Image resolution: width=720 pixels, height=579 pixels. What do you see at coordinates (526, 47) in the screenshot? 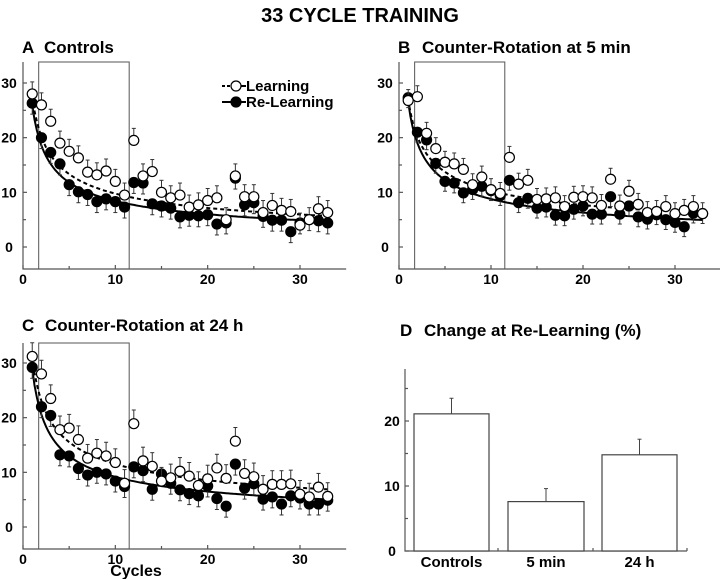
I see `panel-b-title: Counter-Rotation at 5 min` at bounding box center [526, 47].